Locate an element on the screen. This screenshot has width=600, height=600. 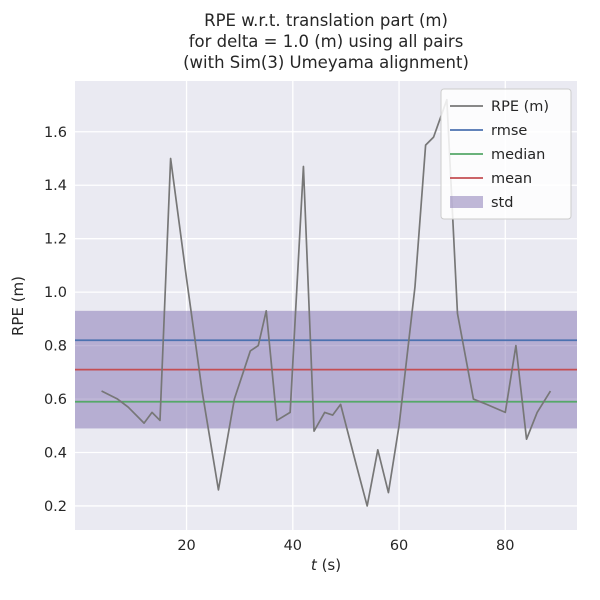
y-tick-label: 0.8 is located at coordinates (55, 347).